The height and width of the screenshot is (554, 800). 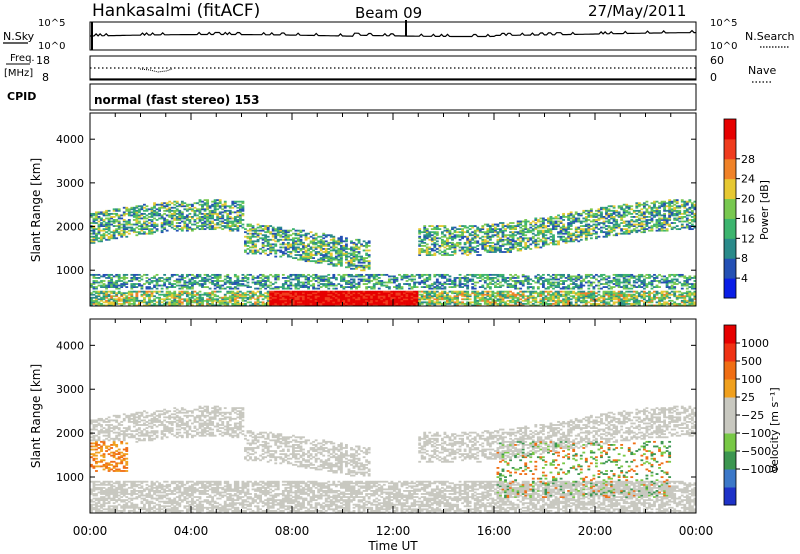 What do you see at coordinates (286, 281) in the screenshot?
I see `power-cell-1929` at bounding box center [286, 281].